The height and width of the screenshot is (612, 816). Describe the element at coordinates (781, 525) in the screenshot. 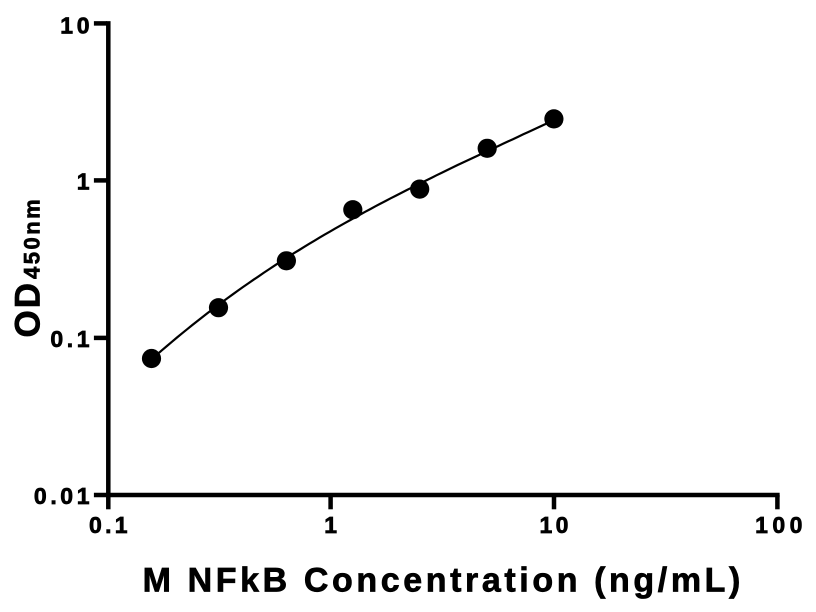

I see `svg-text: 100` at that location.